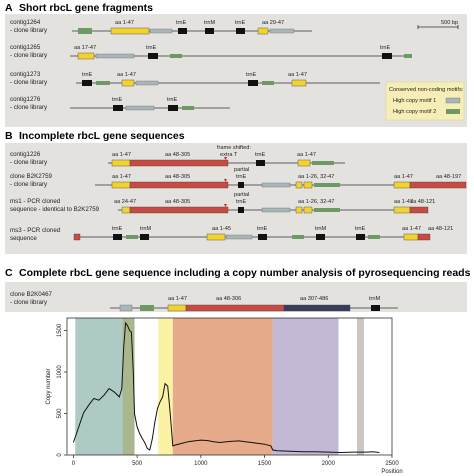 This screenshot has width=474, height=476. I want to click on row-a1-label-4: aa 29-47, so click(273, 23).